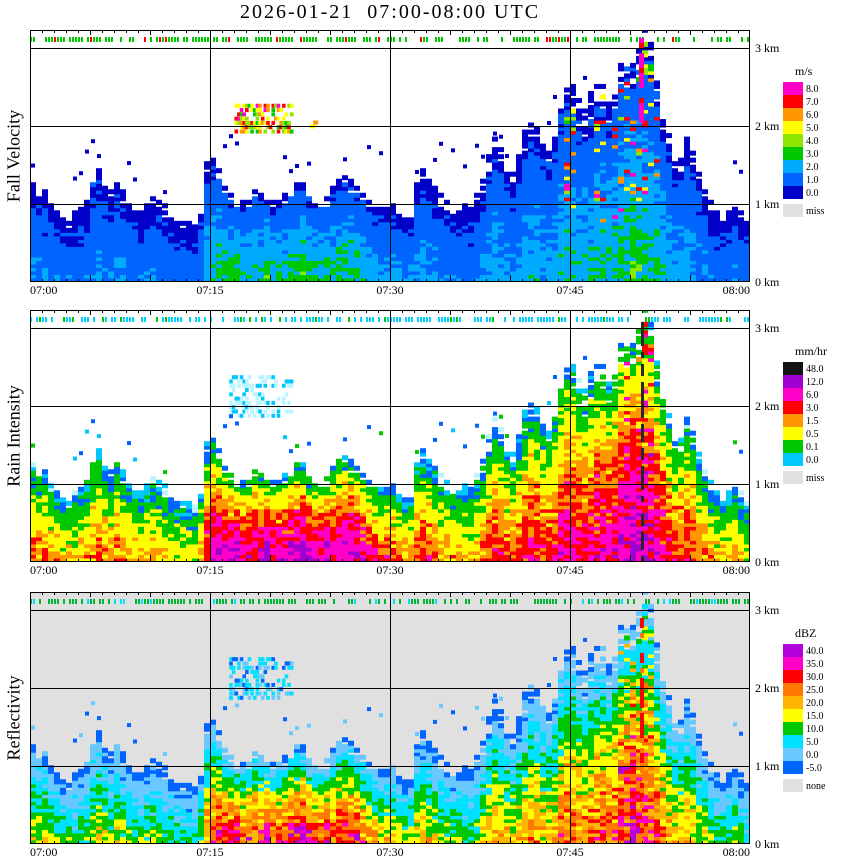 Image resolution: width=850 pixels, height=868 pixels. Describe the element at coordinates (804, 71) in the screenshot. I see `legend-unit: m/s` at that location.